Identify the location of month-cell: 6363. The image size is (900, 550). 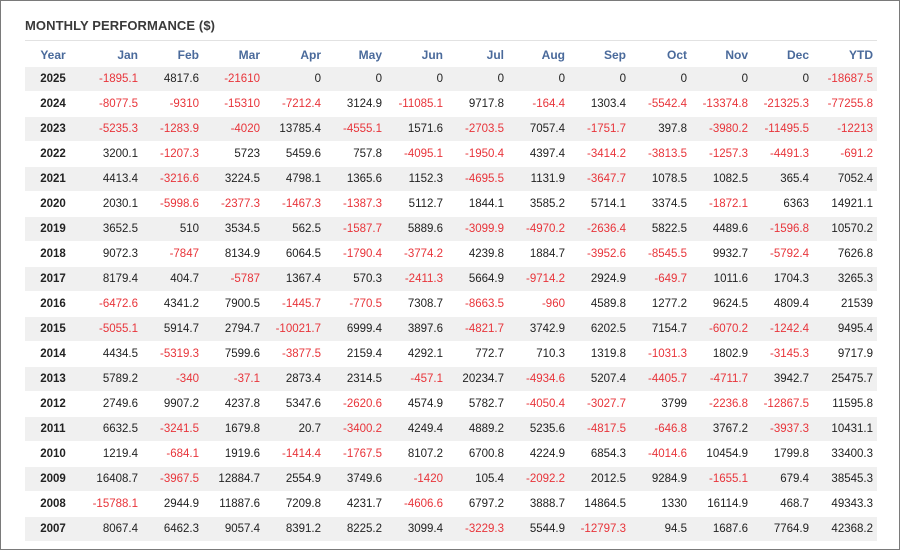
(782, 204).